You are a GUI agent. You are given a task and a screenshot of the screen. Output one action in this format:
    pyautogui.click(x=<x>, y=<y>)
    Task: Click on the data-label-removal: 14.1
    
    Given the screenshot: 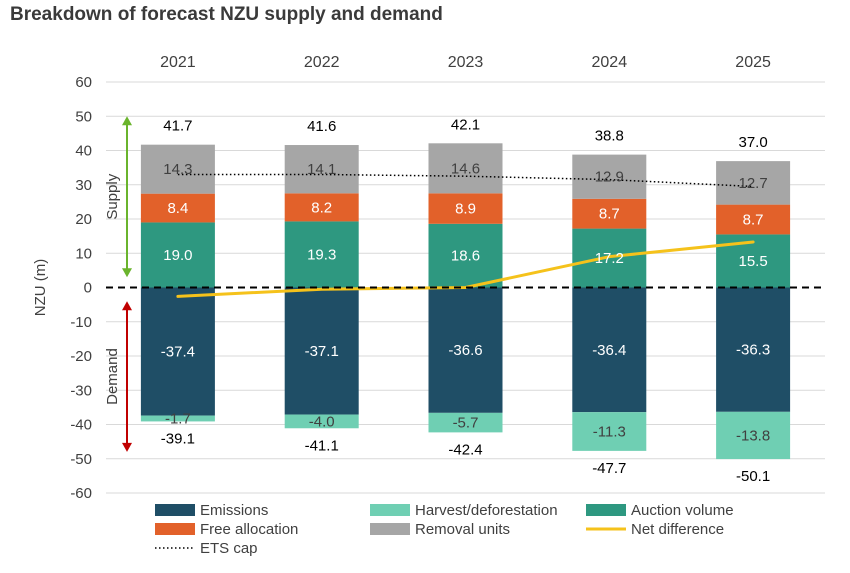 What is the action you would take?
    pyautogui.click(x=321, y=169)
    